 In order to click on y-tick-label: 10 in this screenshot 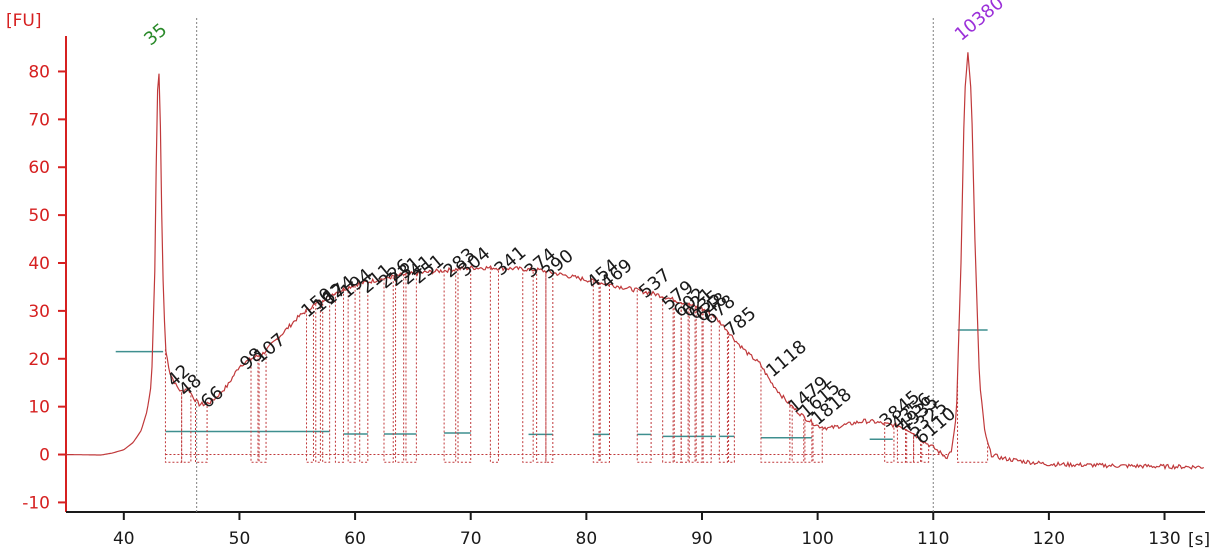, I will do `click(39, 408)`.